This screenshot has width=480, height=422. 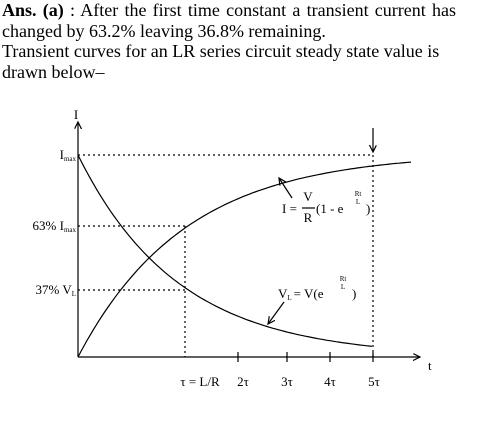 I want to click on current-formula: I = V R (1 - e Rt L ), so click(x=326, y=207).